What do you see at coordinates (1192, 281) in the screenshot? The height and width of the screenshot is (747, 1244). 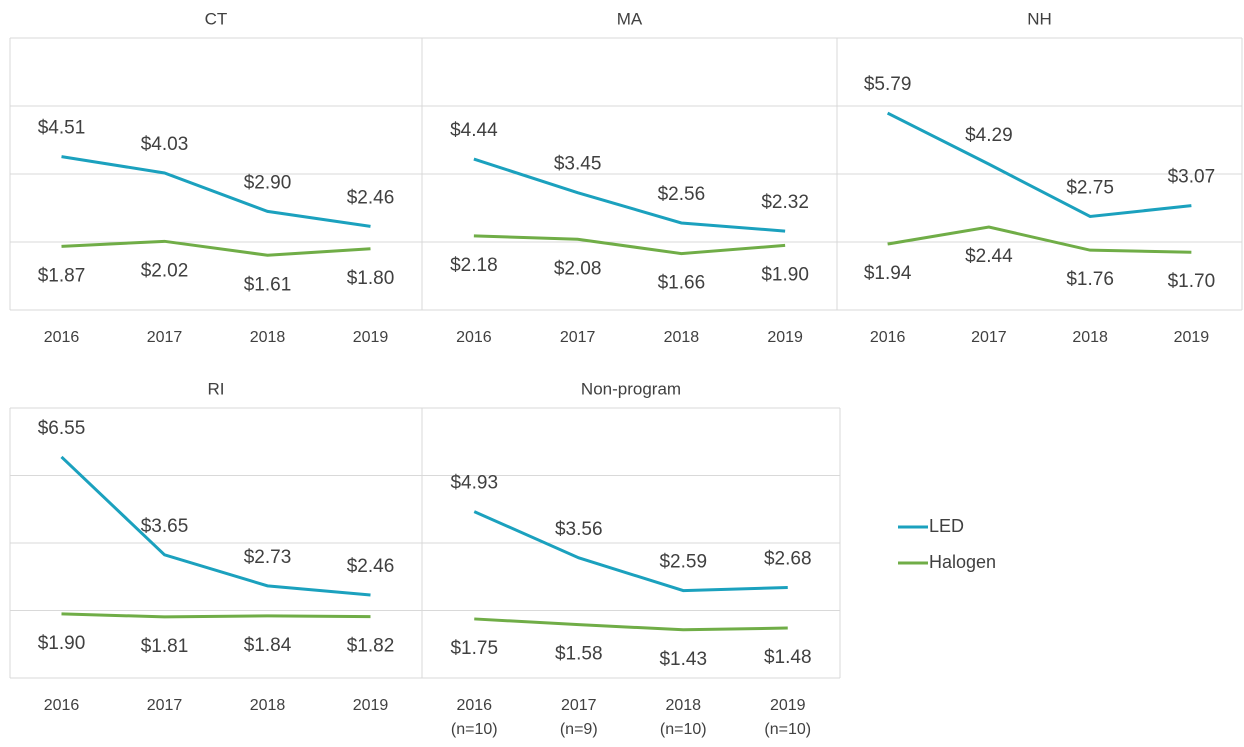 I see `data-label: $1.70` at bounding box center [1192, 281].